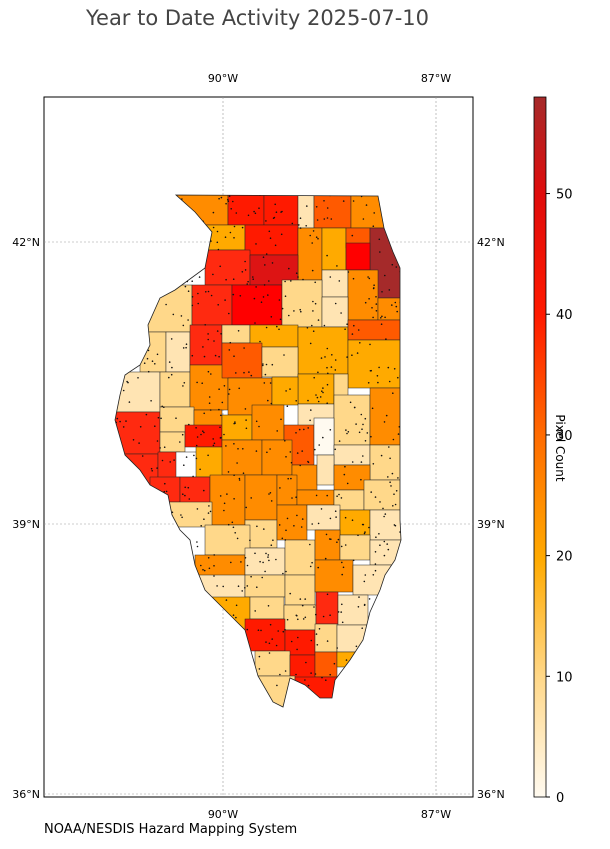 The width and height of the screenshot is (610, 849). I want to click on county-morgan, so click(211, 462).